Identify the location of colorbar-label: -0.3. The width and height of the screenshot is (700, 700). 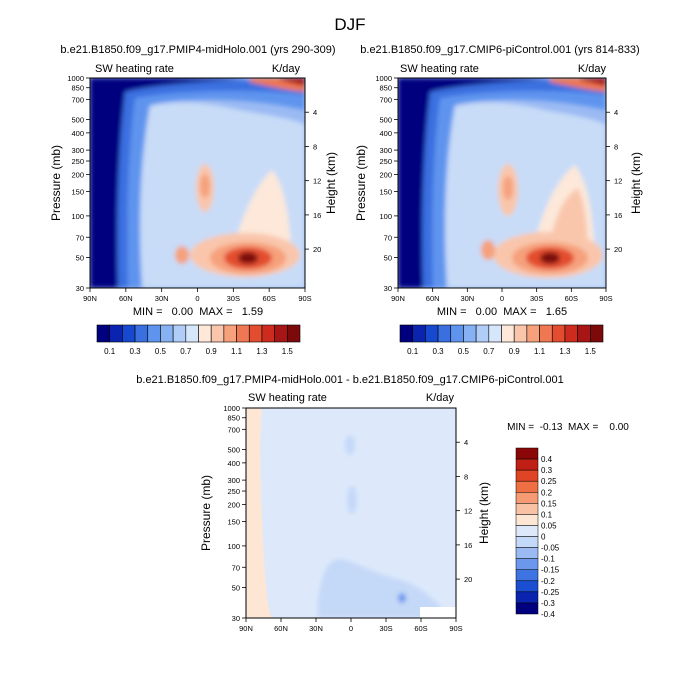
(548, 603).